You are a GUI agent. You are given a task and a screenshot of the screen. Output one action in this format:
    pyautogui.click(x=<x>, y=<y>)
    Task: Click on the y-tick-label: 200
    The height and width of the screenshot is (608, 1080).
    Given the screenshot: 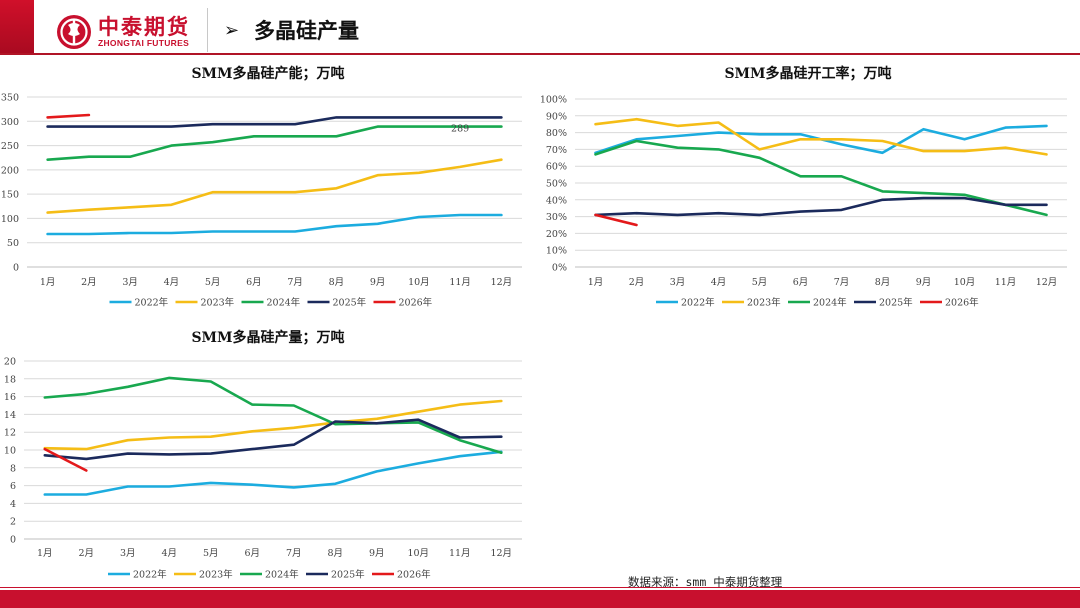 What is the action you would take?
    pyautogui.click(x=10, y=170)
    